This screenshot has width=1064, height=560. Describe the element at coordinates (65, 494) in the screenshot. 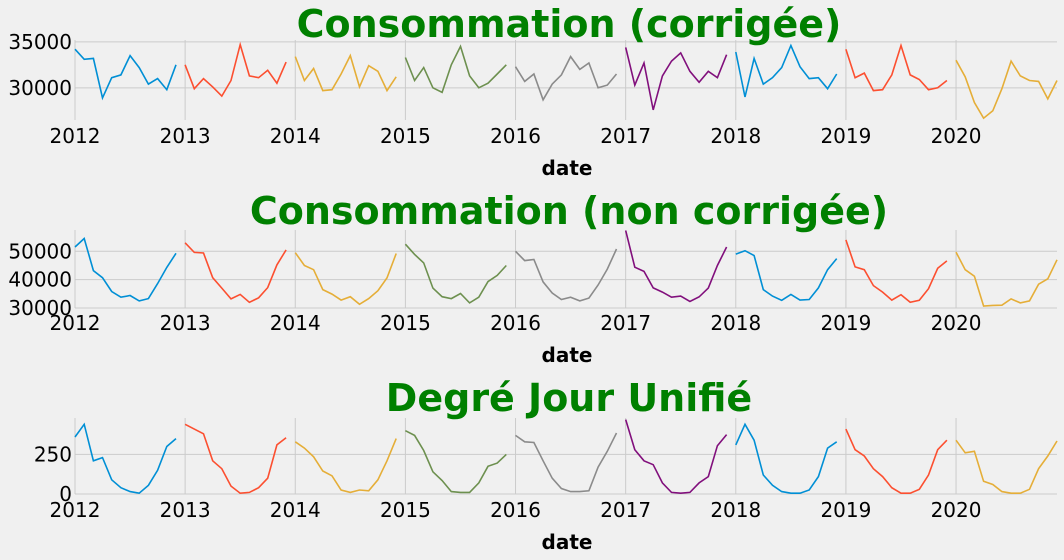

I see `y-tick-label: 0` at that location.